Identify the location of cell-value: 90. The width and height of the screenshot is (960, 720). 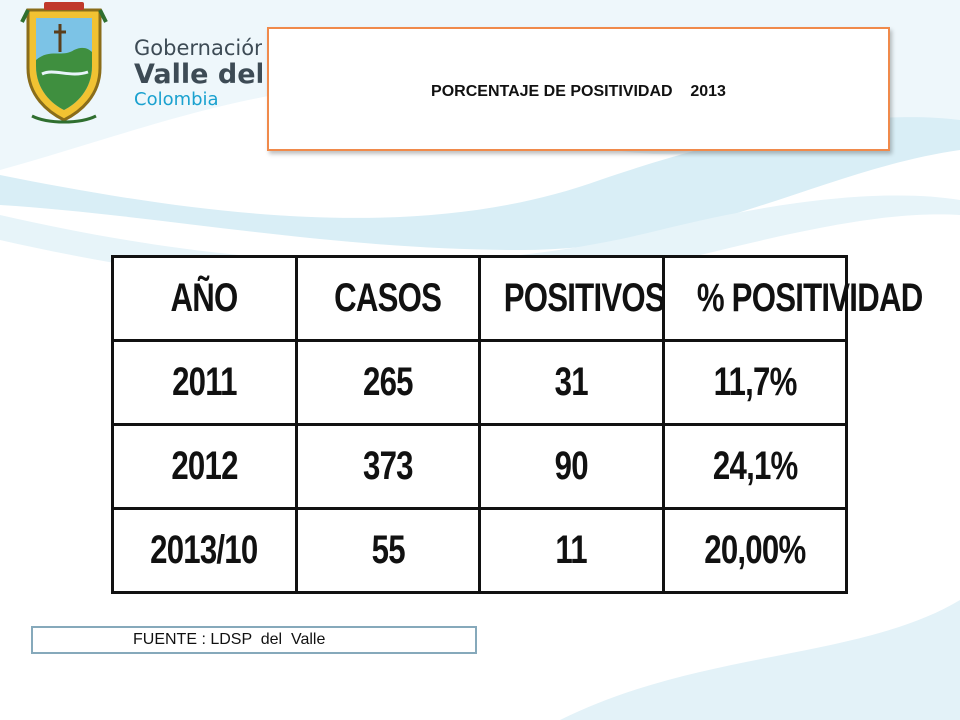
(571, 466).